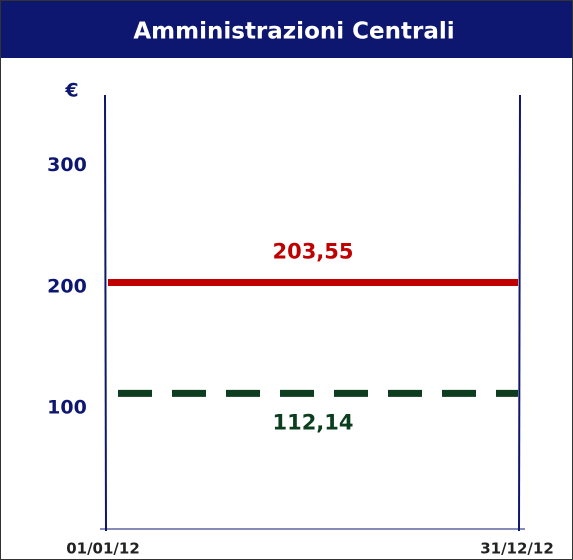 The width and height of the screenshot is (573, 560). What do you see at coordinates (105, 313) in the screenshot?
I see `y-axis` at bounding box center [105, 313].